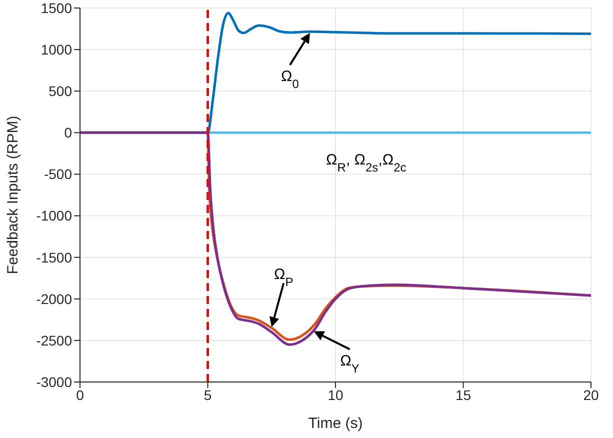  I want to click on y-tick-label: -2000, so click(54, 298).